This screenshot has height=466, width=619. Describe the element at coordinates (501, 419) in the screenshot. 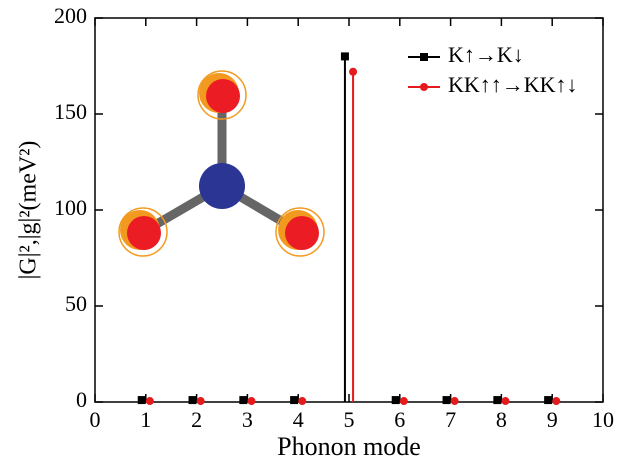

I see `x-tick-label: 8` at that location.